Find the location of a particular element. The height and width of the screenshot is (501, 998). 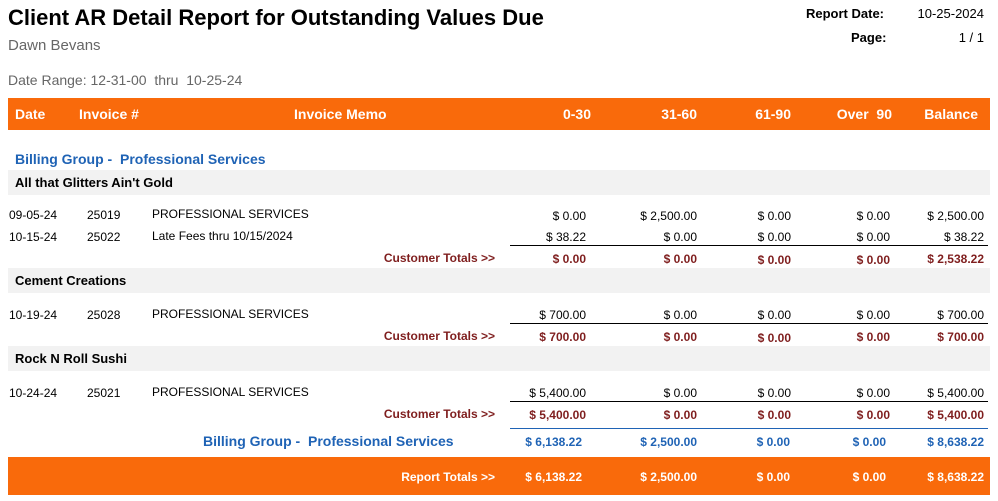

customer-total-balance: $ 5,400.00 is located at coordinates (955, 415).